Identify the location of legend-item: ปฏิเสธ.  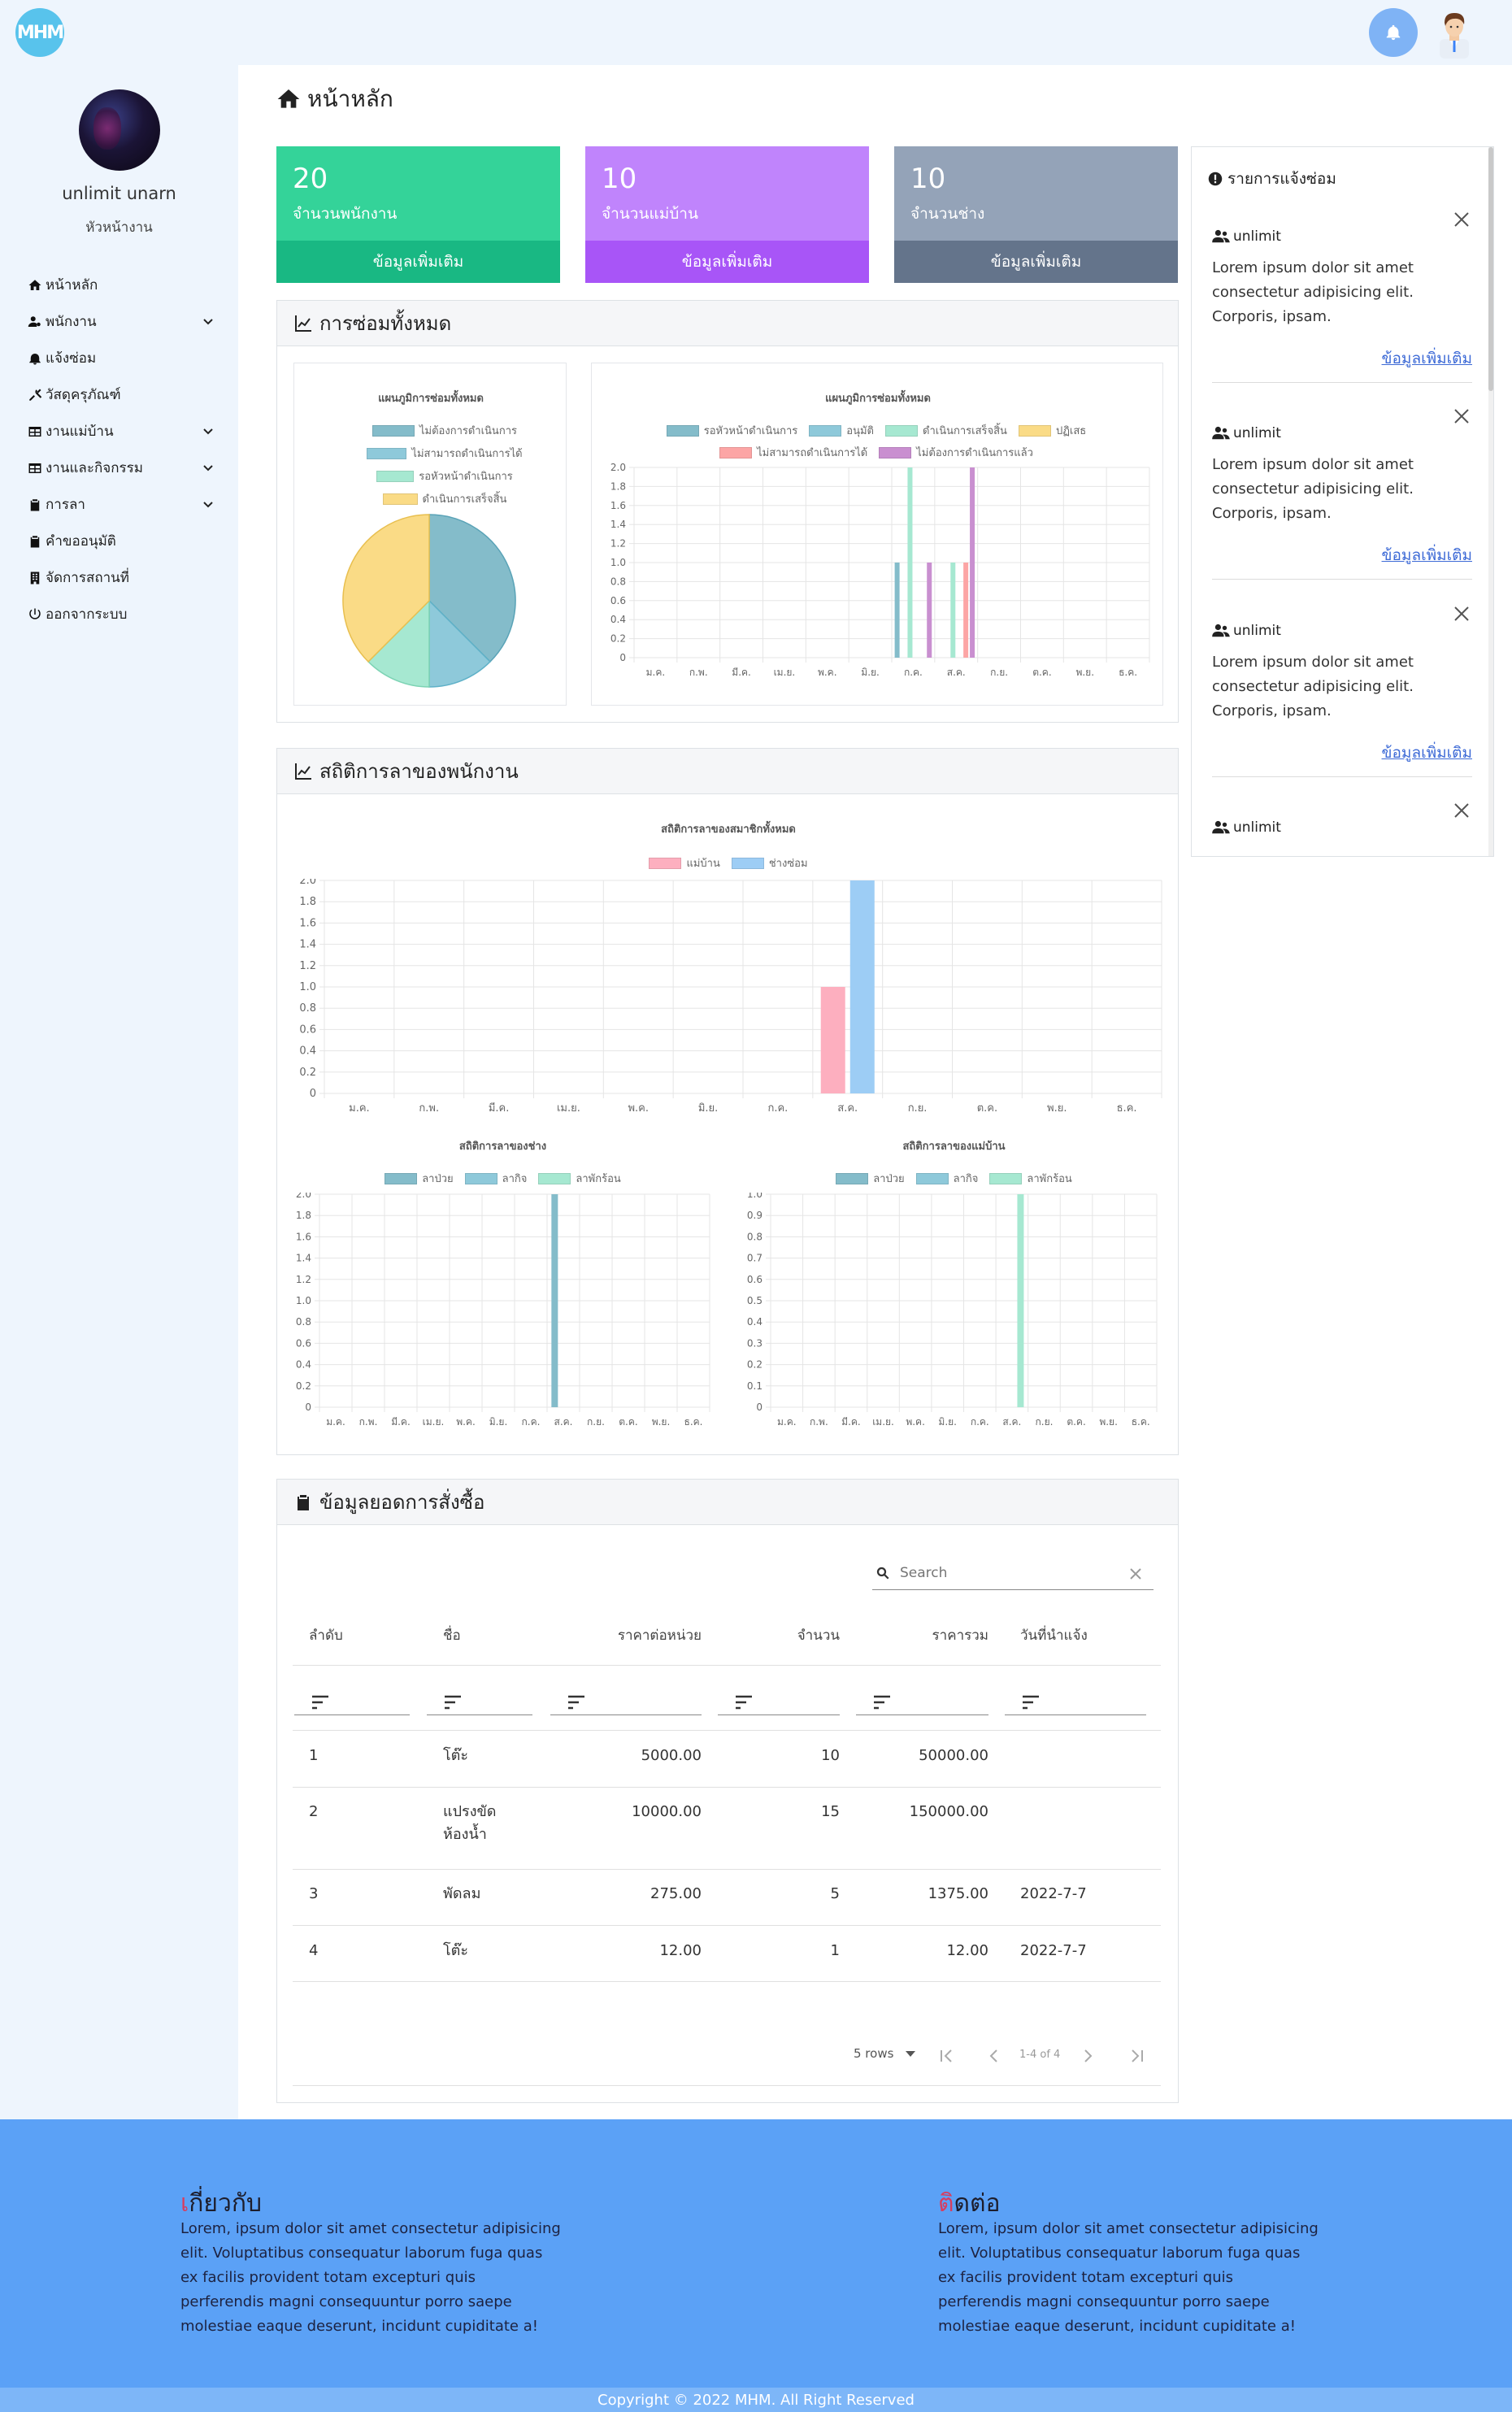
(1052, 431).